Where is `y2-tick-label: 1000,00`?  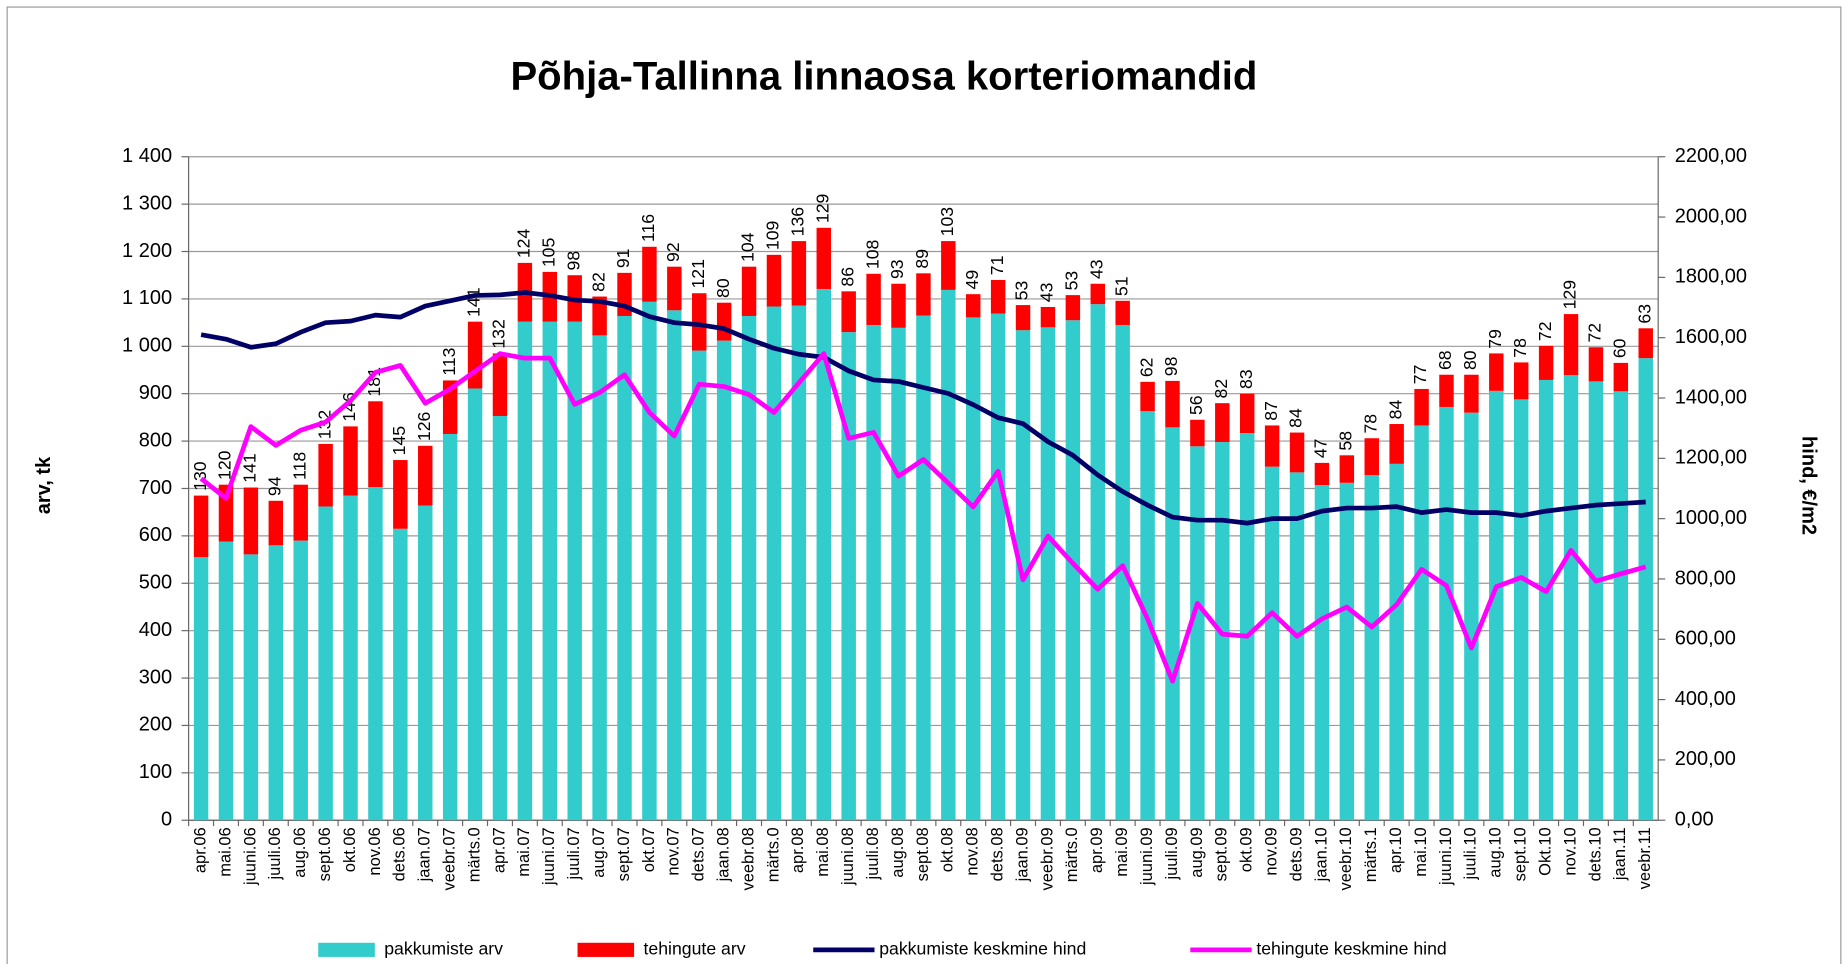 y2-tick-label: 1000,00 is located at coordinates (1711, 518).